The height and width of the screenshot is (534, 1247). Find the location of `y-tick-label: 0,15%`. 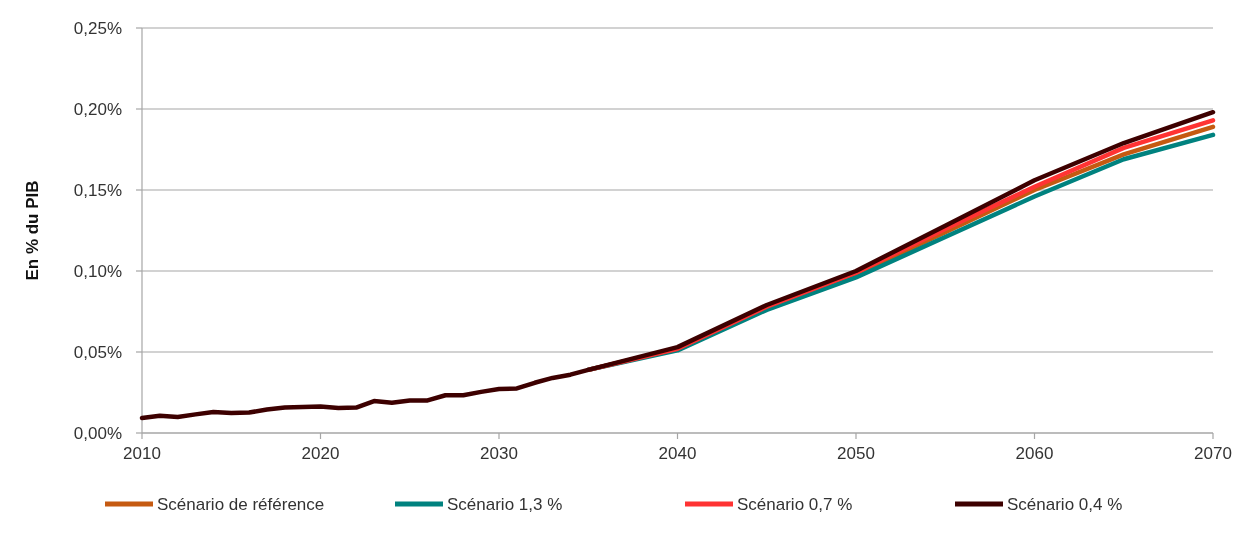

y-tick-label: 0,15% is located at coordinates (97, 190).